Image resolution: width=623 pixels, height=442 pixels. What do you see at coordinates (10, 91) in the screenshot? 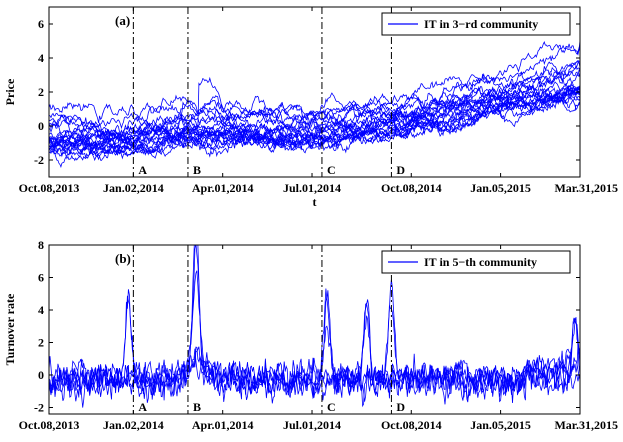
I see `y-axis-label: Price` at bounding box center [10, 91].